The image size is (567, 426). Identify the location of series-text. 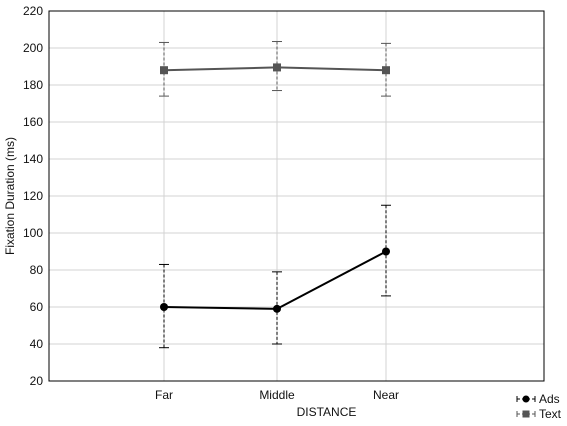
(275, 69).